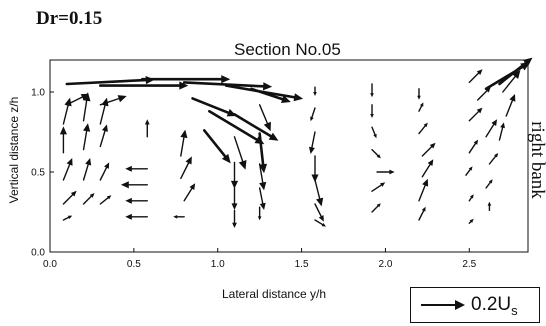  What do you see at coordinates (385, 264) in the screenshot?
I see `x-tick-label: 2.0` at bounding box center [385, 264].